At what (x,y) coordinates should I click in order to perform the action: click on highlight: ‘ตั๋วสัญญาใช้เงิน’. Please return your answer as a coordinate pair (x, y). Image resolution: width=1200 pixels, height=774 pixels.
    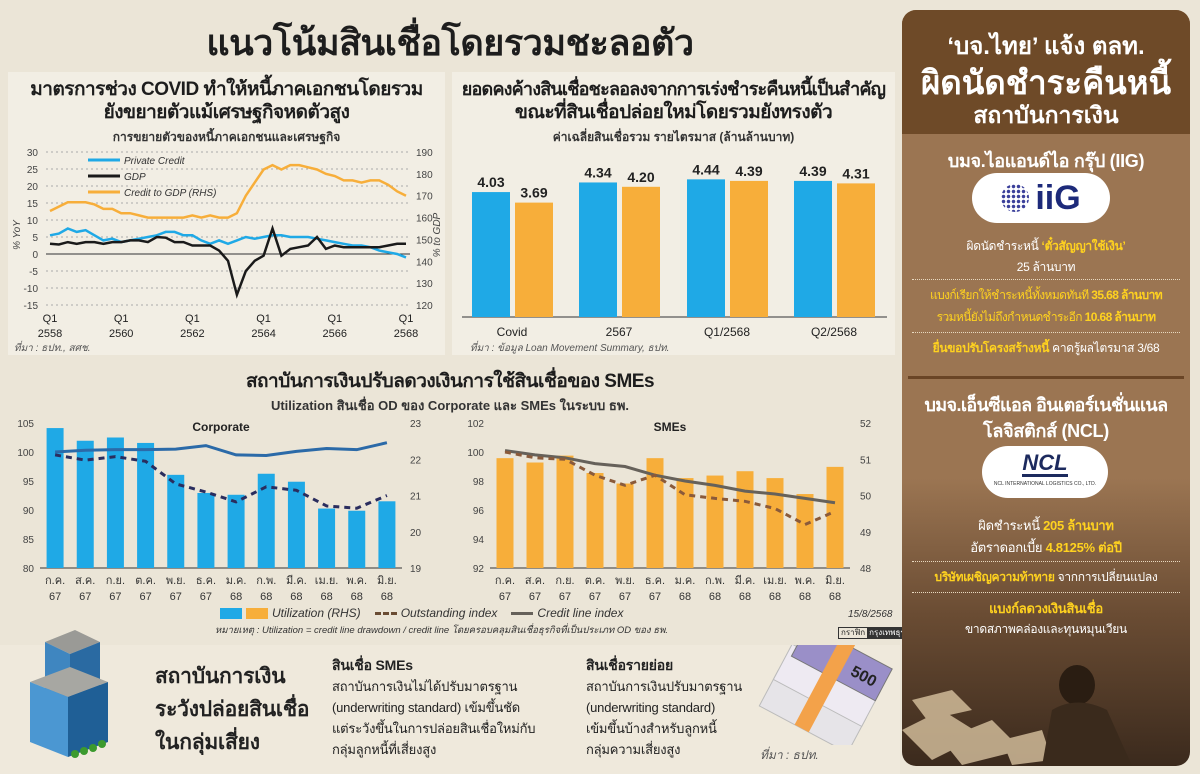
    Looking at the image, I should click on (1083, 246).